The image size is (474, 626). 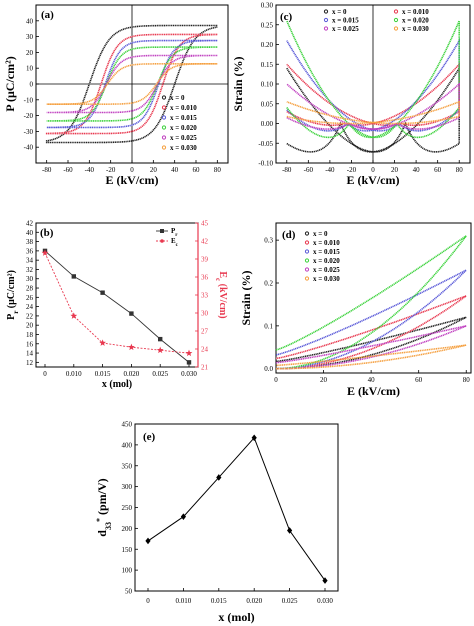 I want to click on y-axis-label-e: d33* (pm/V), so click(x=104, y=507).